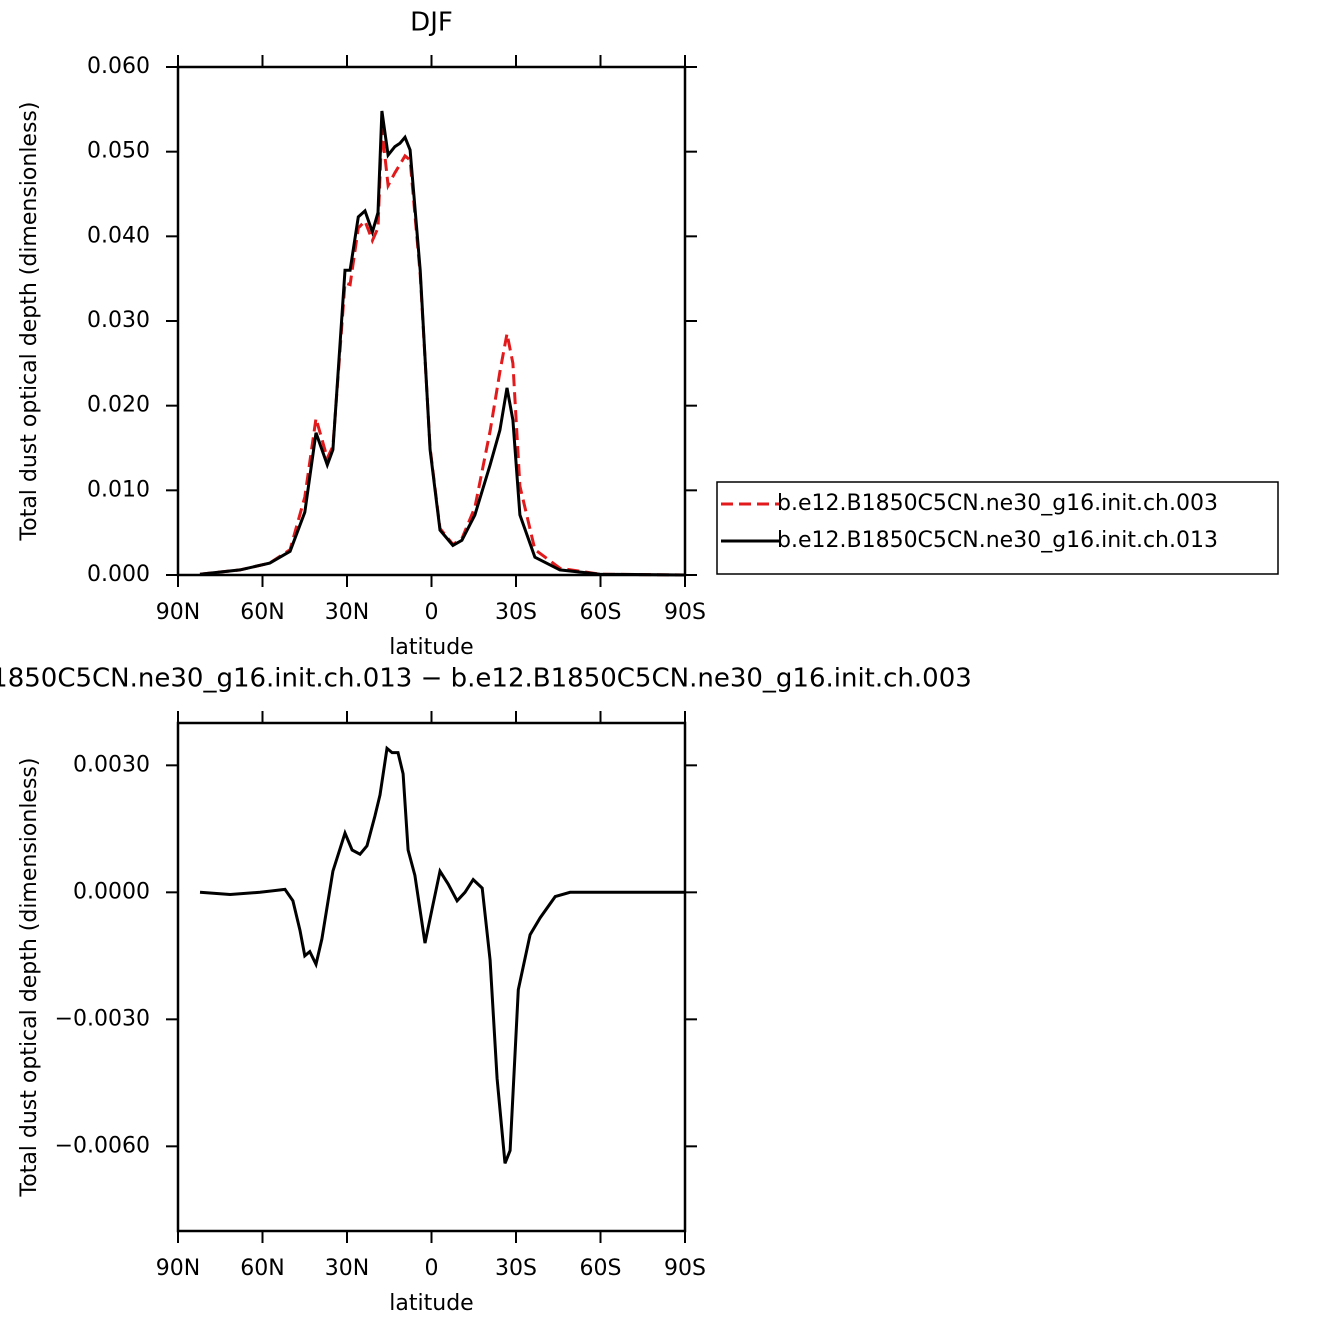 The width and height of the screenshot is (1322, 1325). I want to click on y-tick-label: 0.010, so click(118, 489).